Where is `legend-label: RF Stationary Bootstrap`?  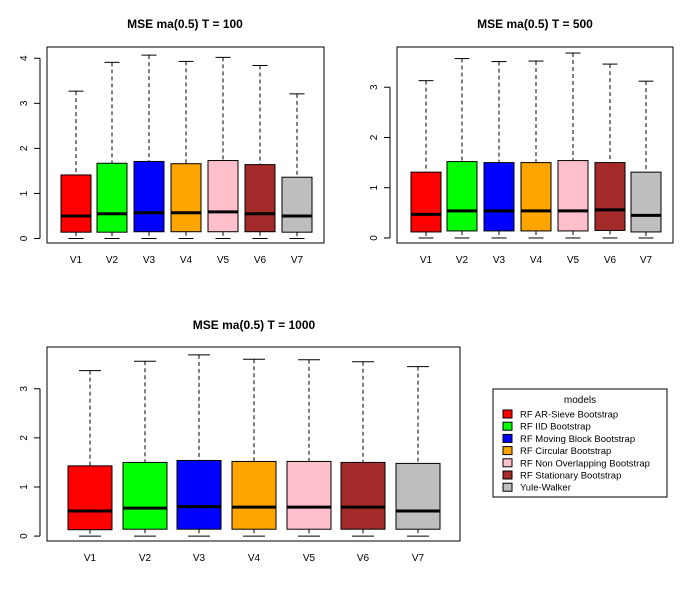 legend-label: RF Stationary Bootstrap is located at coordinates (570, 476).